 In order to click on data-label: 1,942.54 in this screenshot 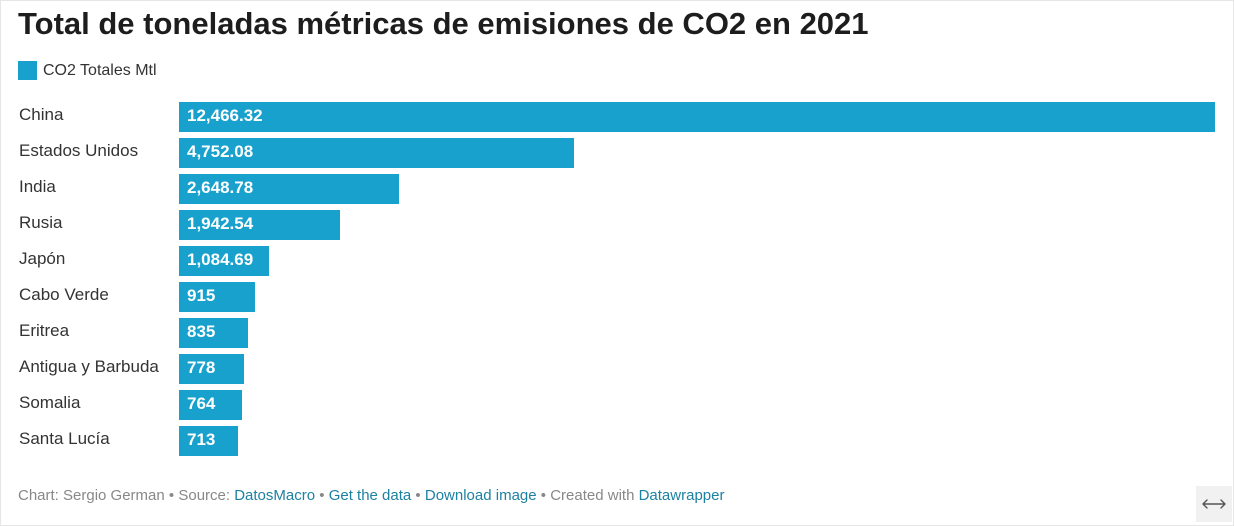, I will do `click(220, 223)`.